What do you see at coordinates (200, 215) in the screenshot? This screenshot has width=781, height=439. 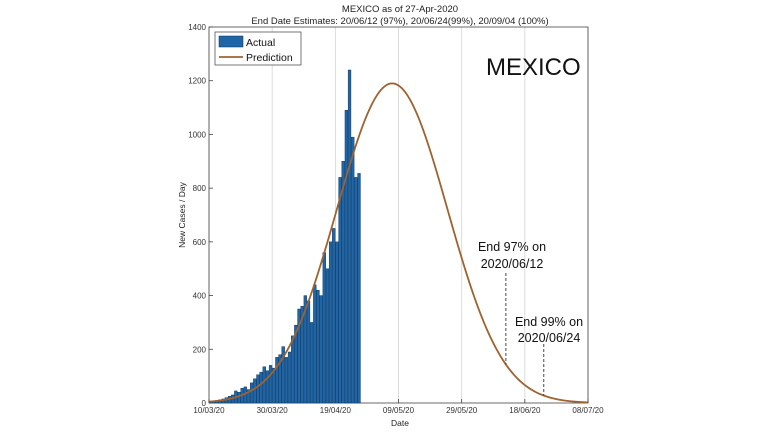 I see `y-axis-ticks: 0 200 400 600 800 1000 1200 1400` at bounding box center [200, 215].